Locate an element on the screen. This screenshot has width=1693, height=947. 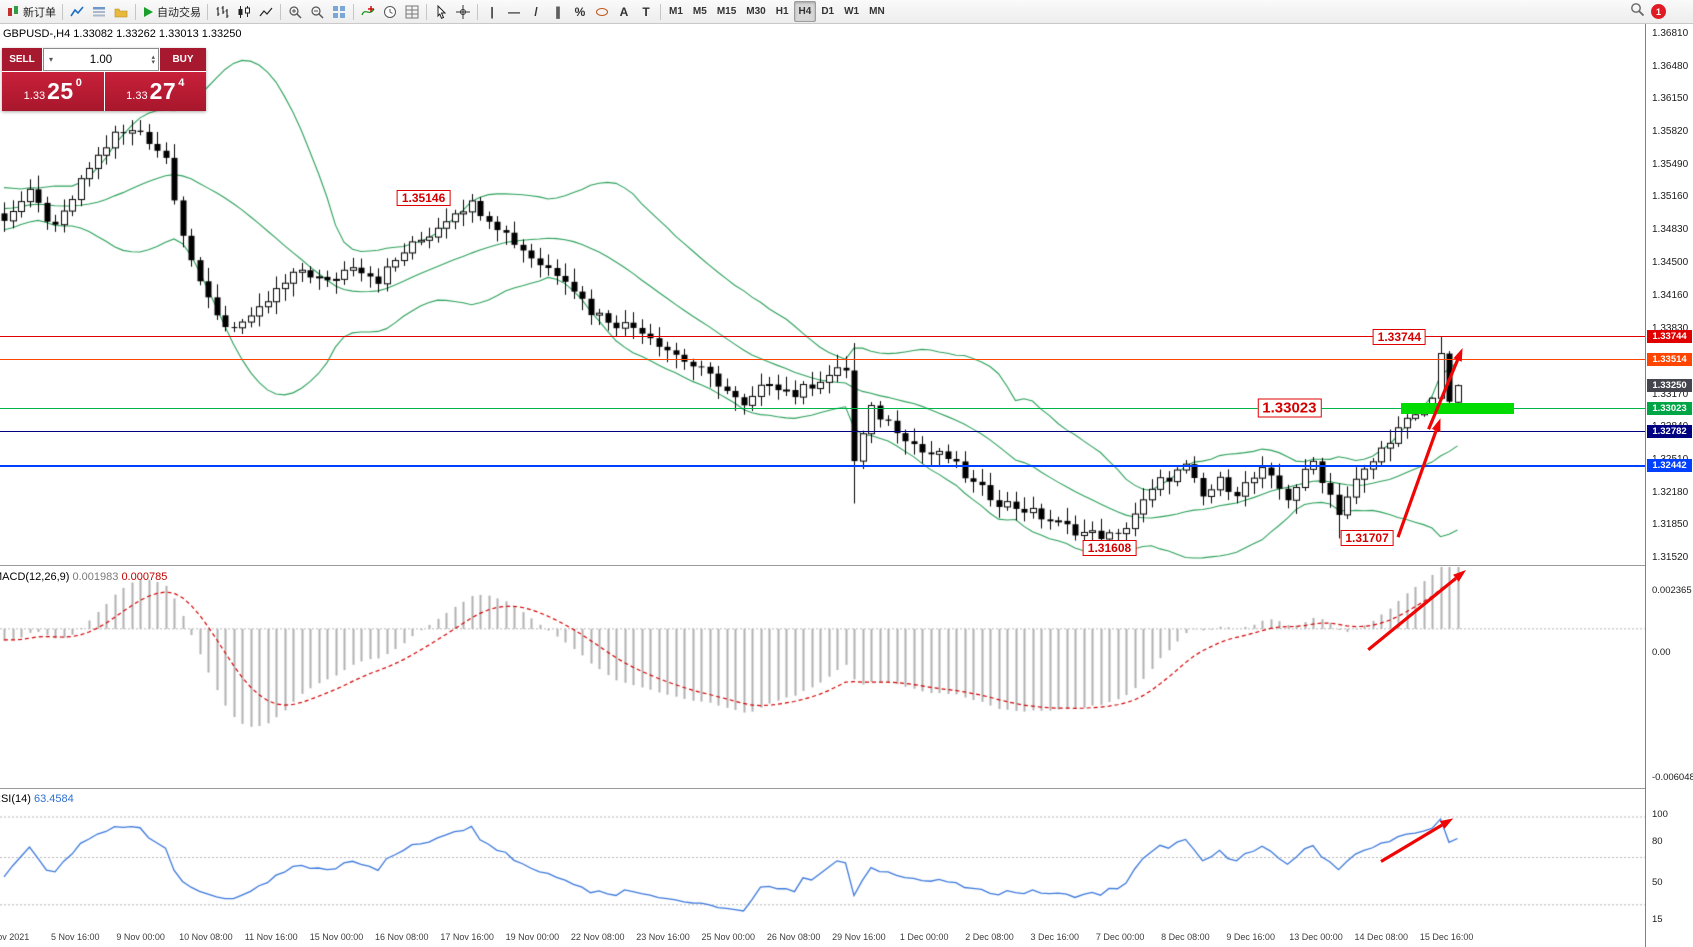
trendline-tool: / is located at coordinates (536, 12).